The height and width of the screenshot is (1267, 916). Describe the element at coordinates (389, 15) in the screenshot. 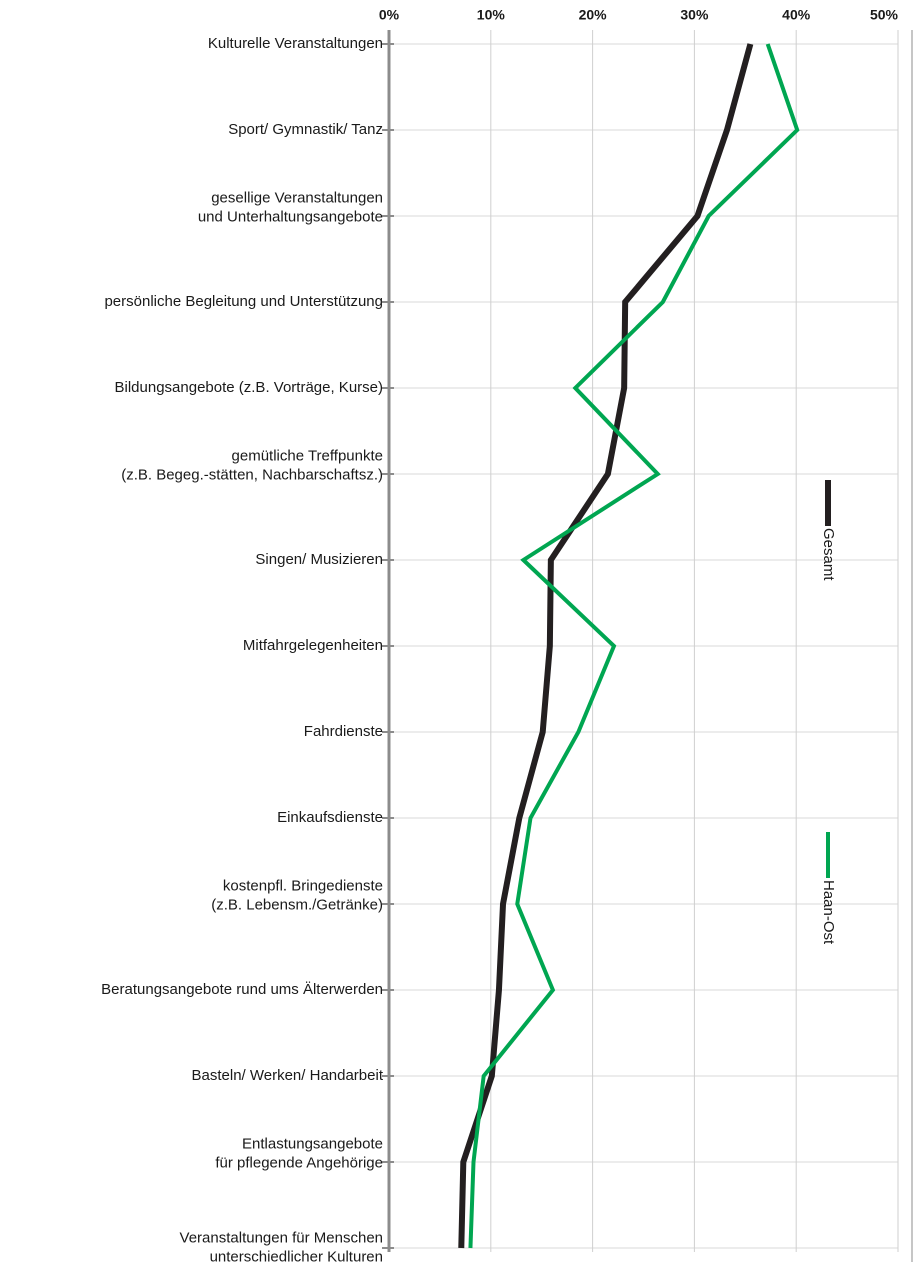

I see `x-tick-label: 0%` at that location.